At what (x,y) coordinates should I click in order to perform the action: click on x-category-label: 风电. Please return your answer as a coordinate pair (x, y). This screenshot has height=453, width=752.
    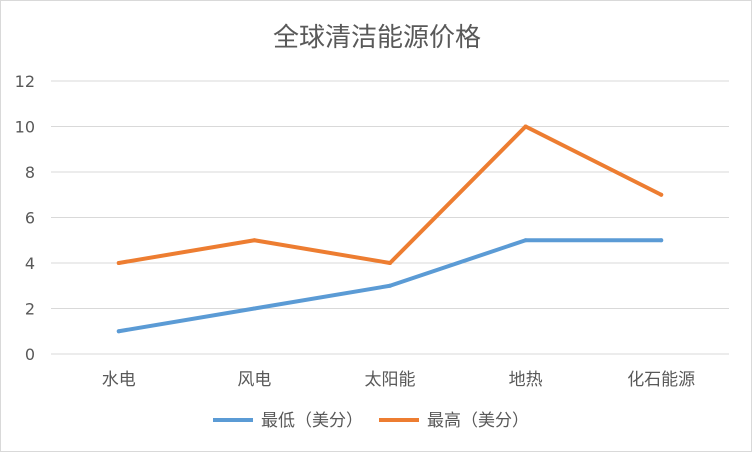
    Looking at the image, I should click on (254, 380).